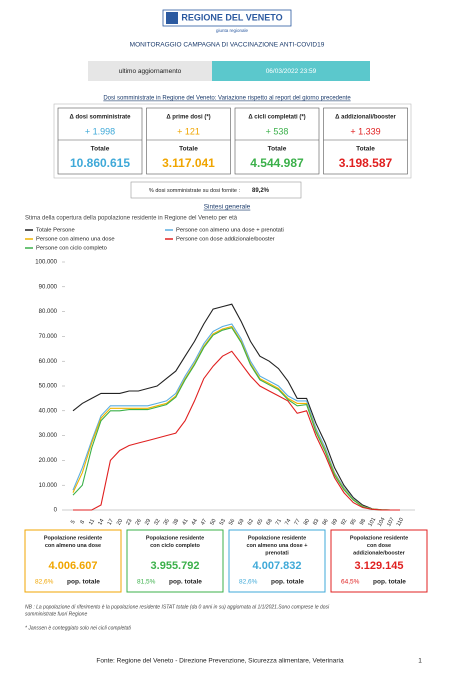  I want to click on x-tick-label: 68, so click(269, 522).